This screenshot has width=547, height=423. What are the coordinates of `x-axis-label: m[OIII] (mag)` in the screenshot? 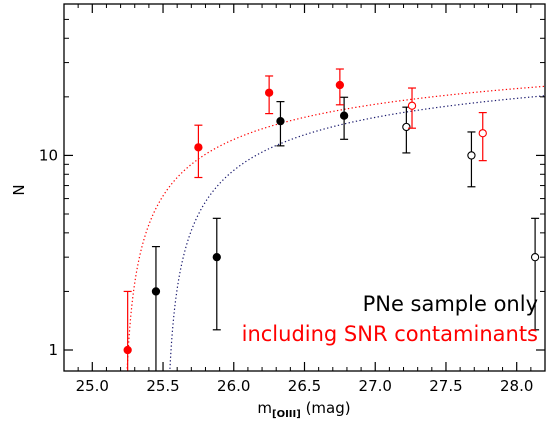 It's located at (303, 409).